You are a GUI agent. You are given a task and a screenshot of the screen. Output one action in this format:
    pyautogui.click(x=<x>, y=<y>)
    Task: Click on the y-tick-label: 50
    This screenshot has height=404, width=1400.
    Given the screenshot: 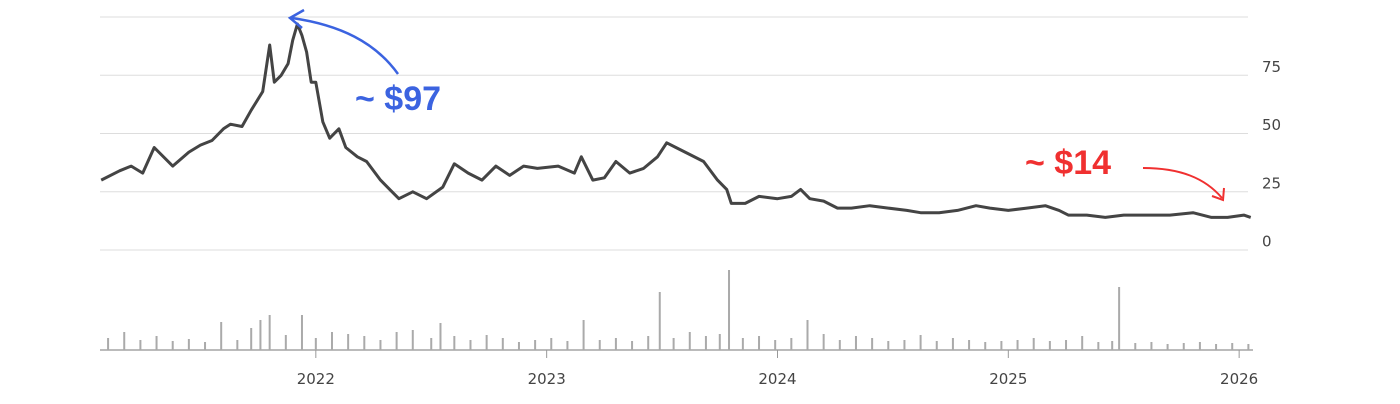 What is the action you would take?
    pyautogui.click(x=1271, y=125)
    